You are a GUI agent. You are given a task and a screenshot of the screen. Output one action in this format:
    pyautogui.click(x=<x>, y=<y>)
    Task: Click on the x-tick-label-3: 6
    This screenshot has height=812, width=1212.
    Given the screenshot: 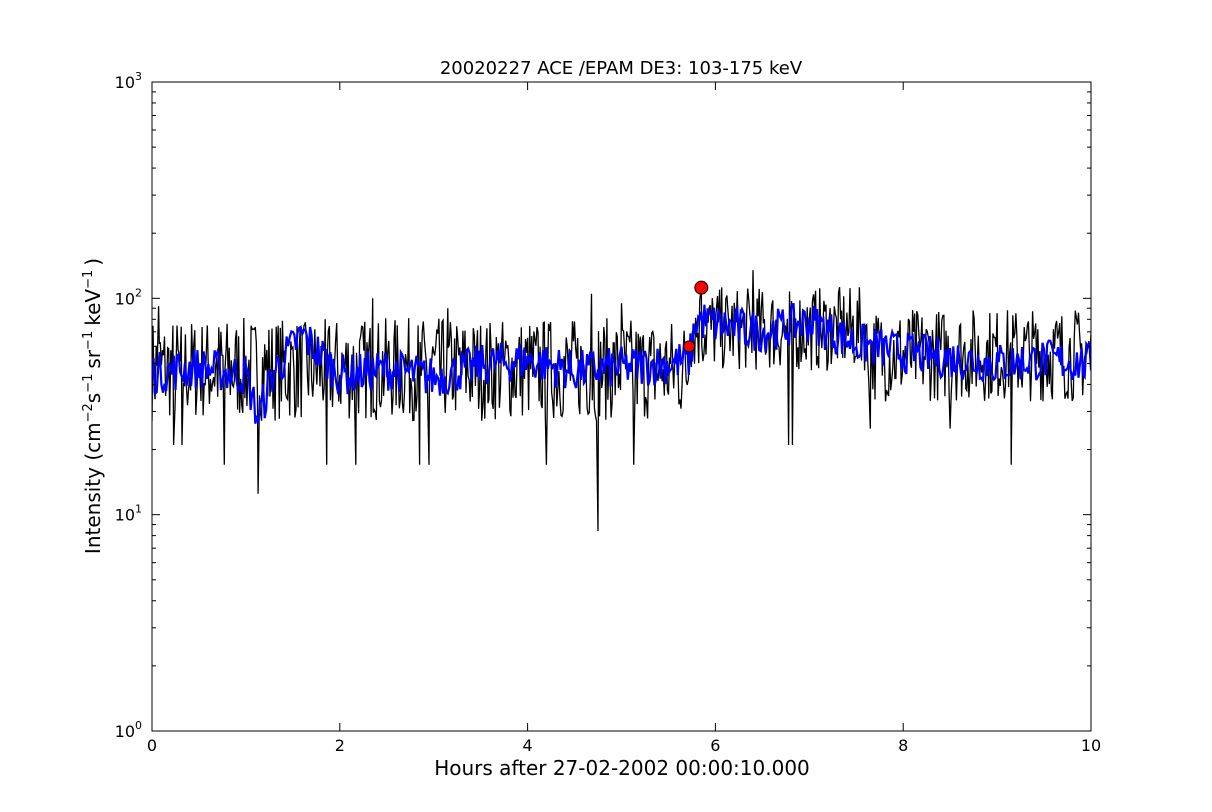 What is the action you would take?
    pyautogui.click(x=715, y=745)
    